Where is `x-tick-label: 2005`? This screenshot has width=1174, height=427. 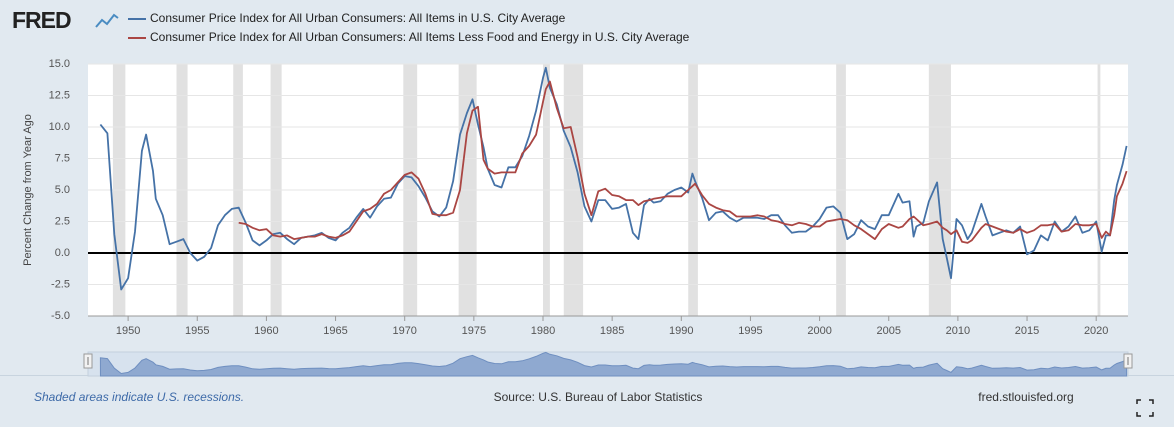
x-tick-label: 2005 is located at coordinates (889, 331).